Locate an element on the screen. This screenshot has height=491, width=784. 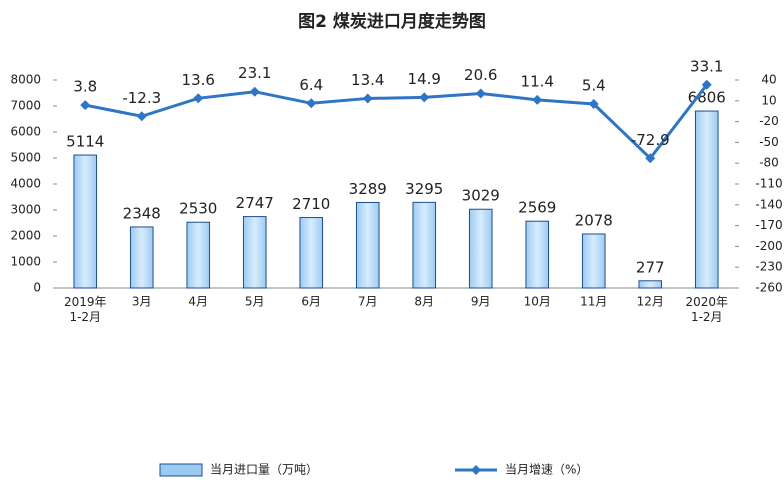
x-tick-label: 8月 is located at coordinates (424, 302).